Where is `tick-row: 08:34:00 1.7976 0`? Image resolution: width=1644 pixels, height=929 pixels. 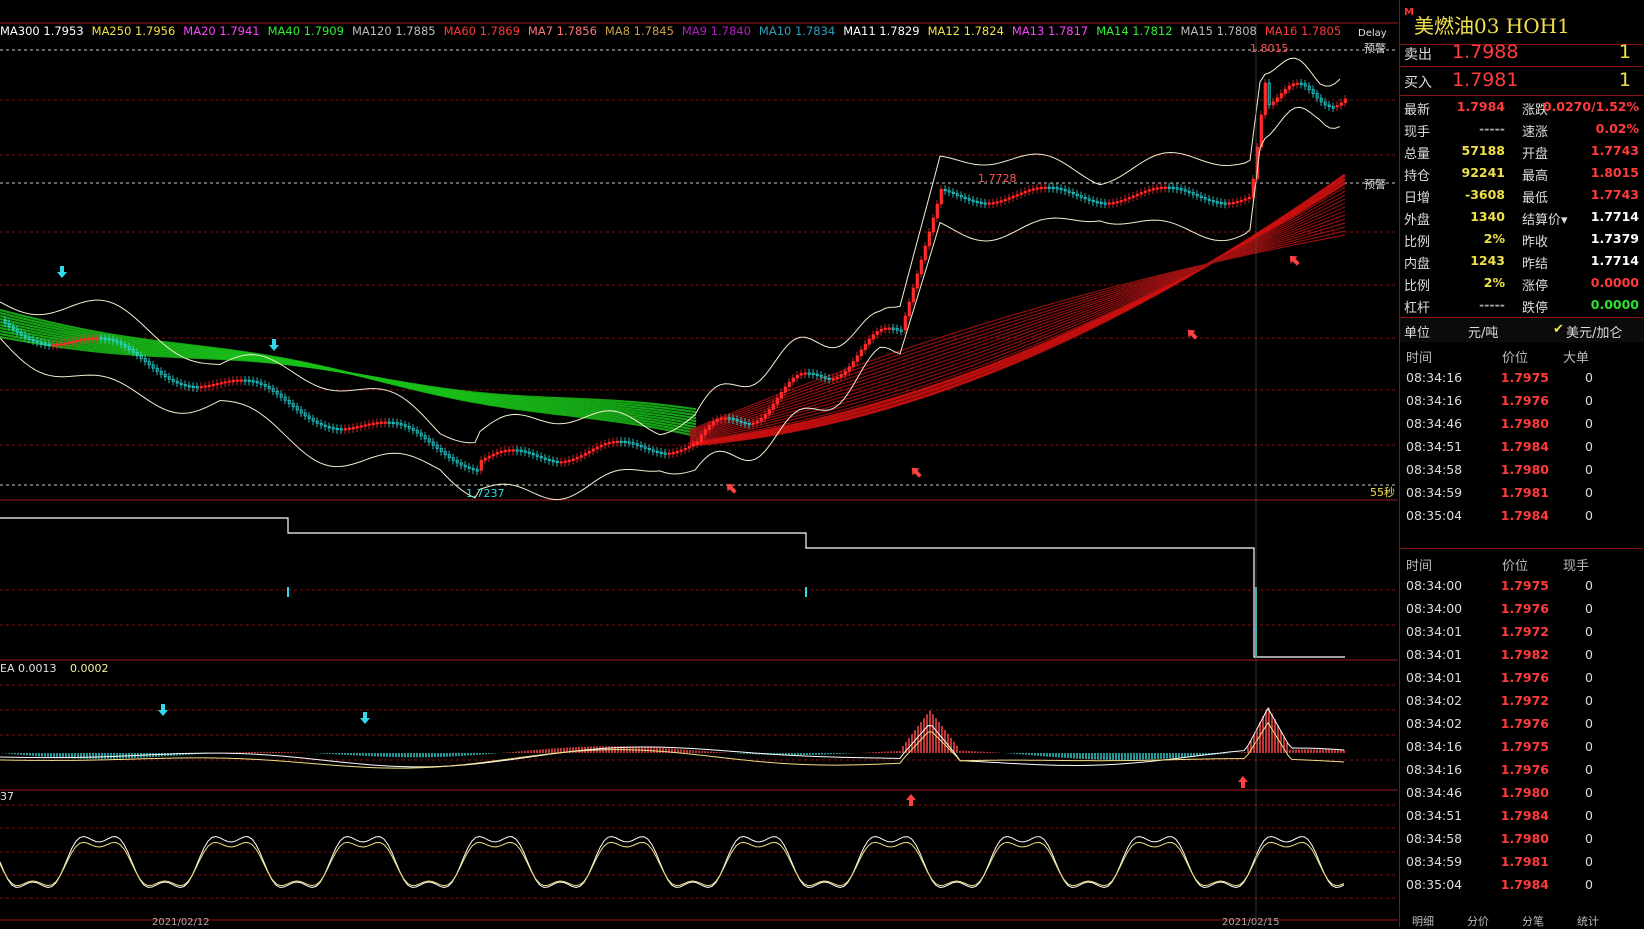 tick-row: 08:34:00 1.7976 0 is located at coordinates (1522, 609).